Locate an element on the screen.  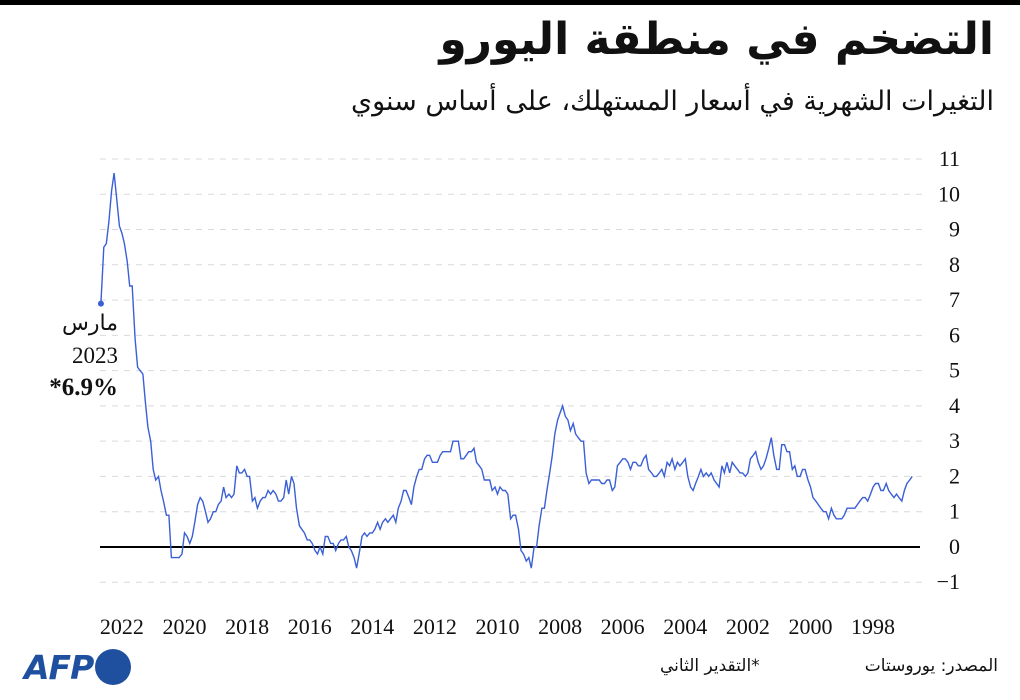
y-tick-label: 2 is located at coordinates (954, 475).